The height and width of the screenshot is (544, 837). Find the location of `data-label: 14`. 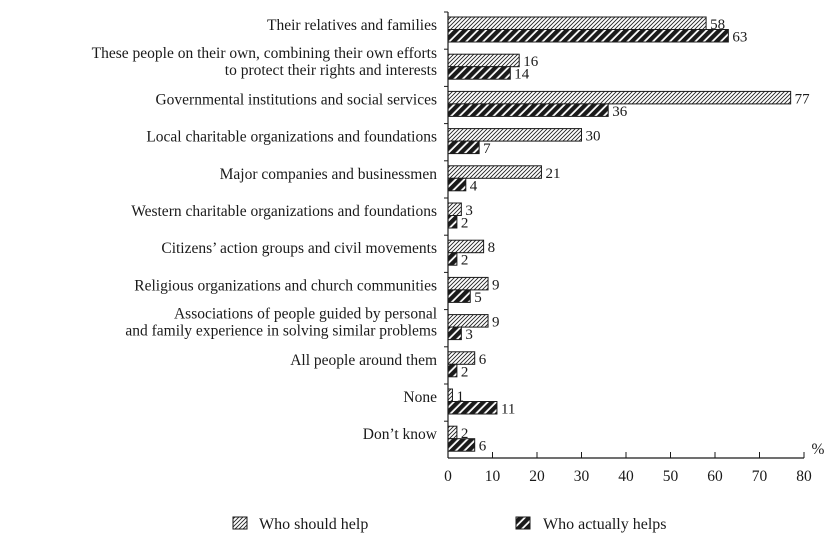

data-label: 14 is located at coordinates (522, 75).